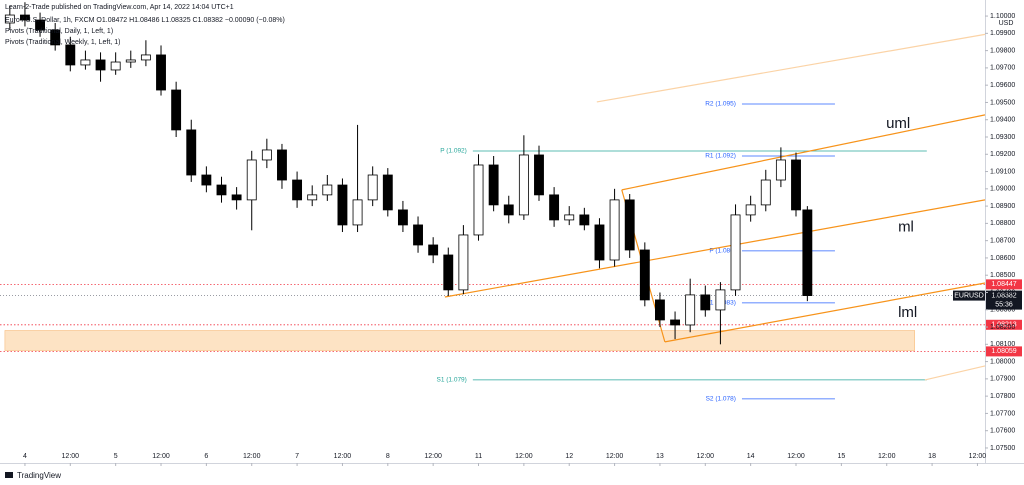 Image resolution: width=1024 pixels, height=485 pixels. I want to click on countdown-label: 55:36, so click(1004, 304).